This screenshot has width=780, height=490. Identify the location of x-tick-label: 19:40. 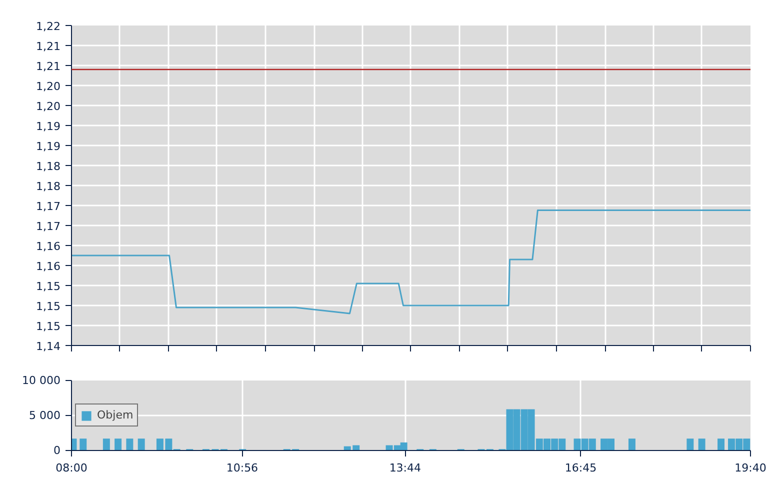
(750, 468).